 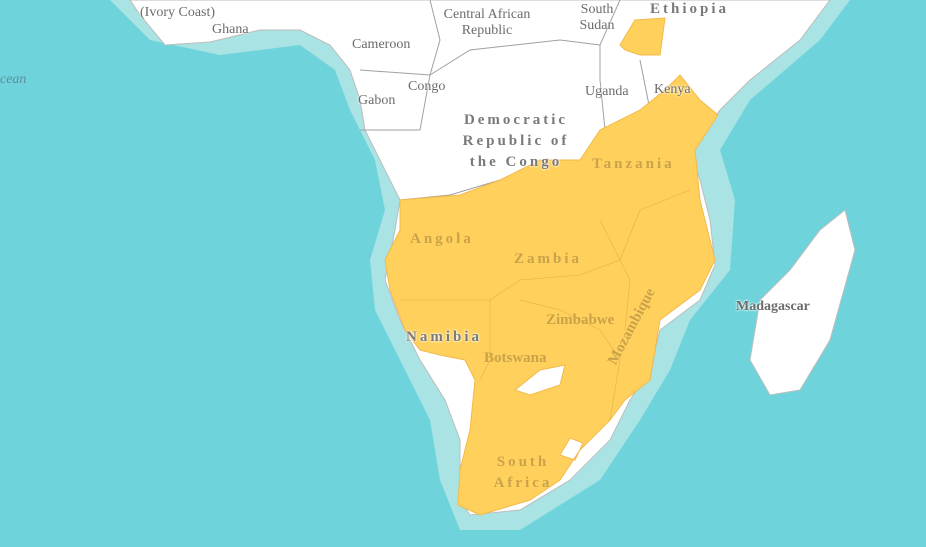 What do you see at coordinates (607, 91) in the screenshot?
I see `label-uganda: Uganda` at bounding box center [607, 91].